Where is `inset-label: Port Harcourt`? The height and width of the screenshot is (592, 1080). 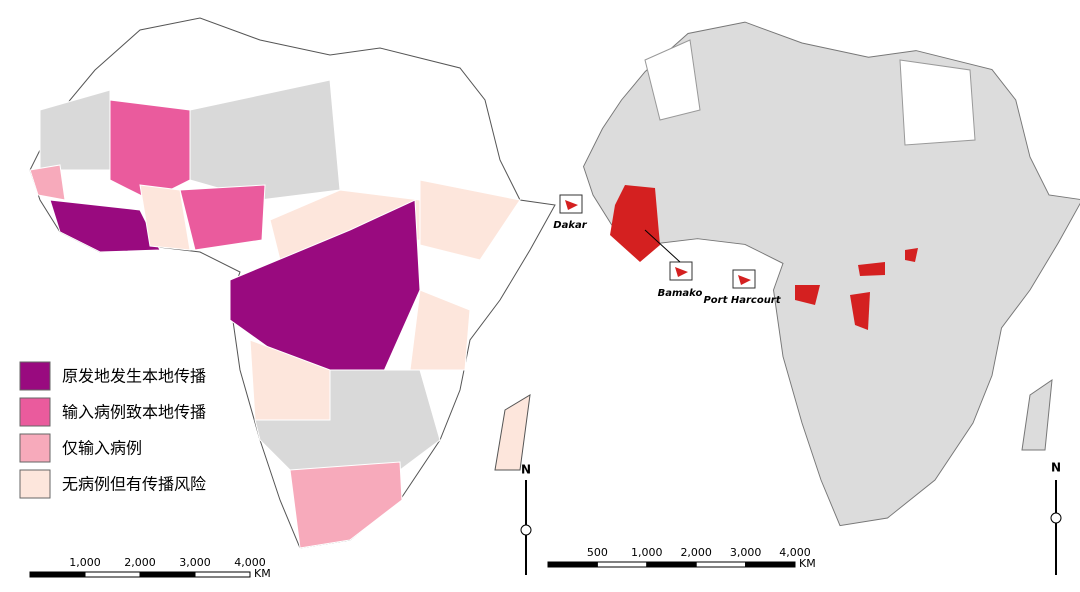 inset-label: Port Harcourt is located at coordinates (742, 300).